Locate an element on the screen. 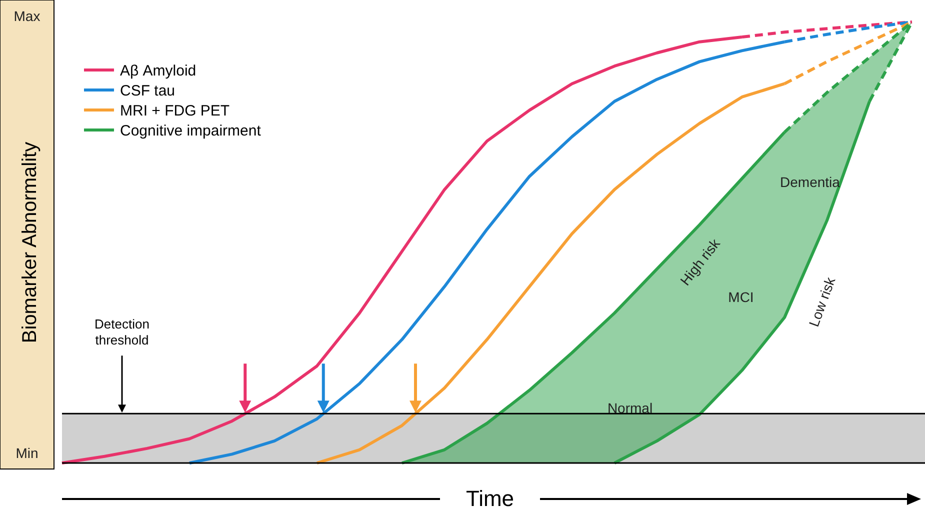  legend-label: Aβ Amyloid is located at coordinates (158, 71).